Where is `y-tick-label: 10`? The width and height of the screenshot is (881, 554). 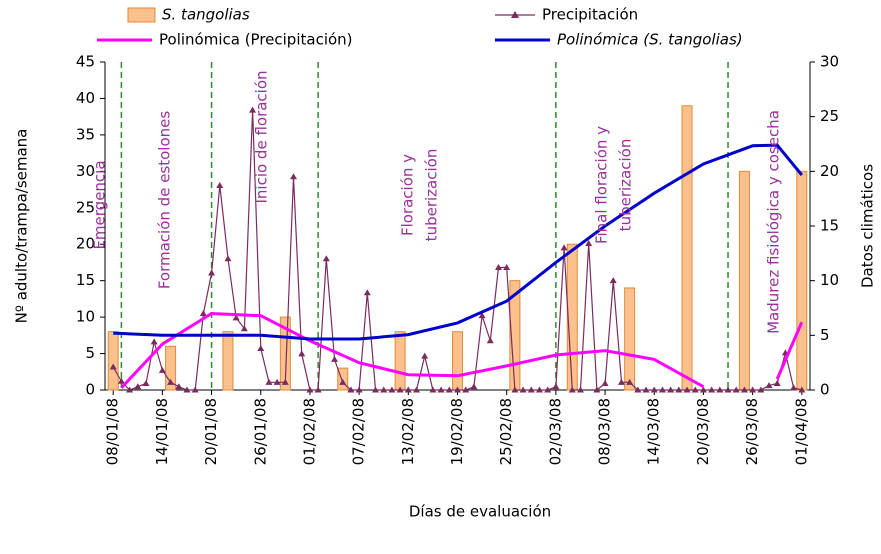
y-tick-label: 10 is located at coordinates (85, 317).